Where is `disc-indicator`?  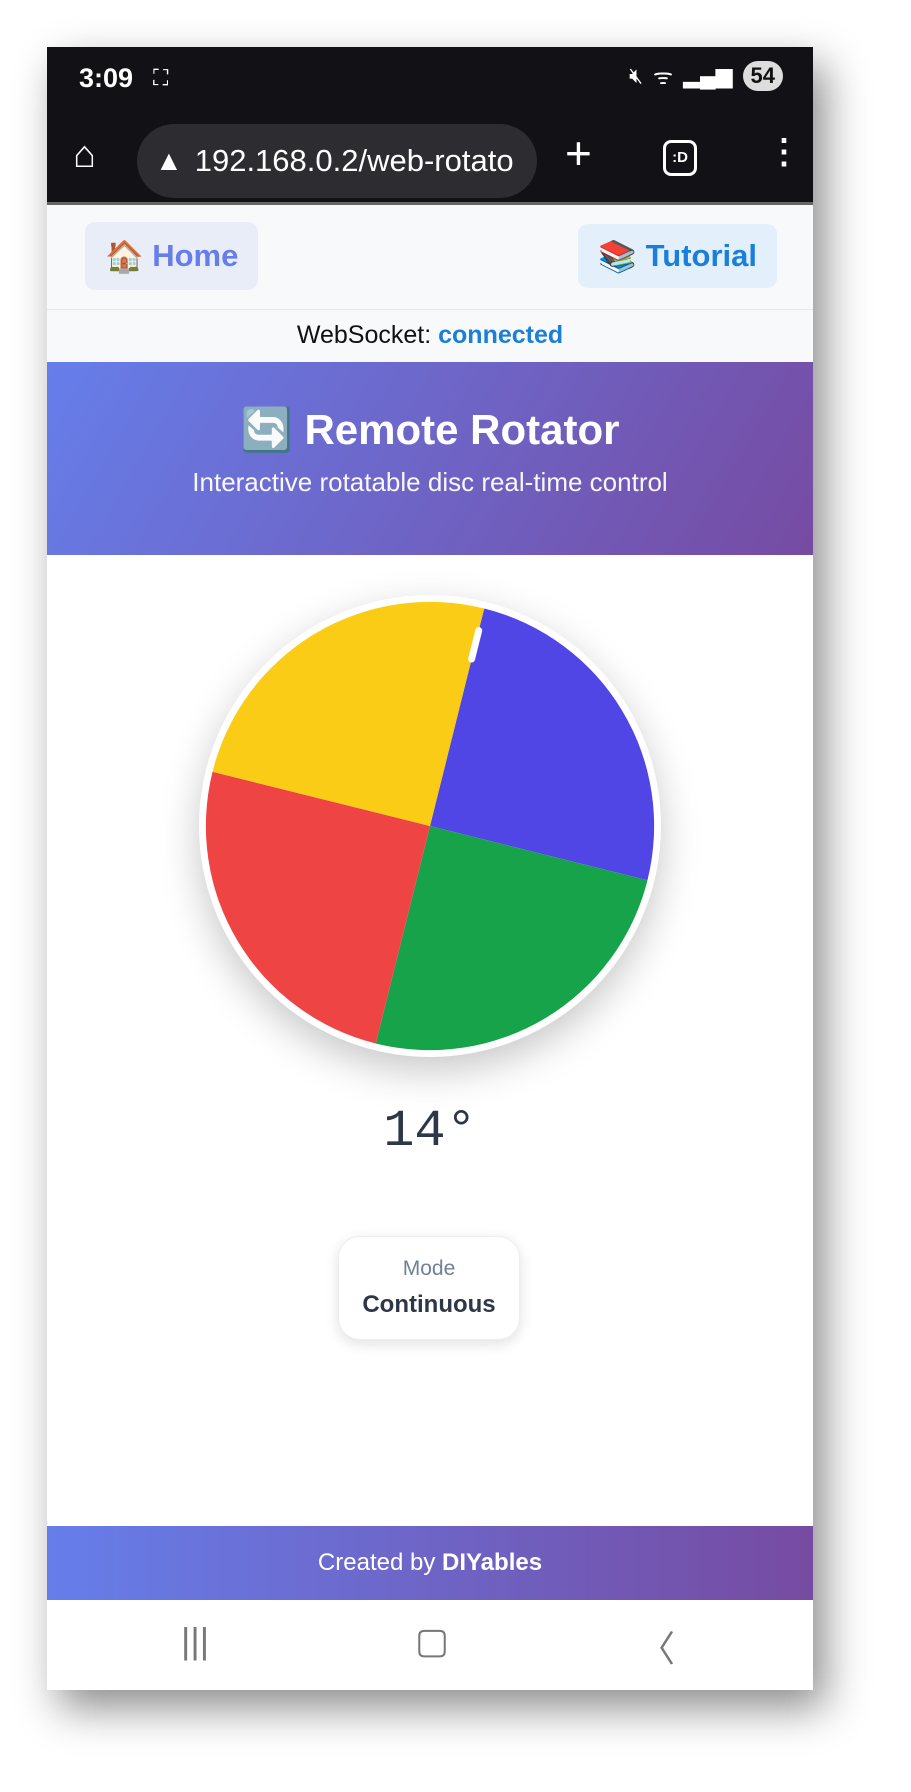 disc-indicator is located at coordinates (475, 645).